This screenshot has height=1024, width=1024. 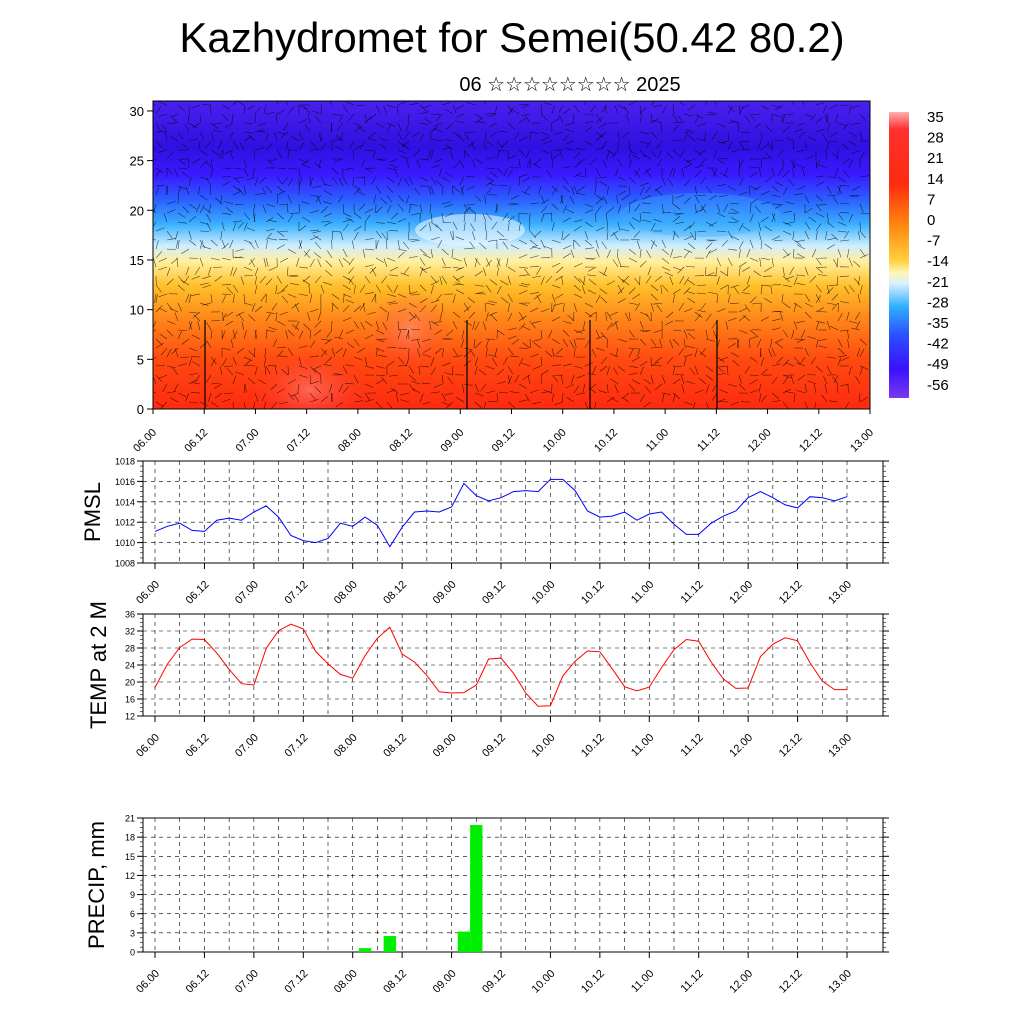 What do you see at coordinates (642, 592) in the screenshot?
I see `x-tick-label: 11.00` at bounding box center [642, 592].